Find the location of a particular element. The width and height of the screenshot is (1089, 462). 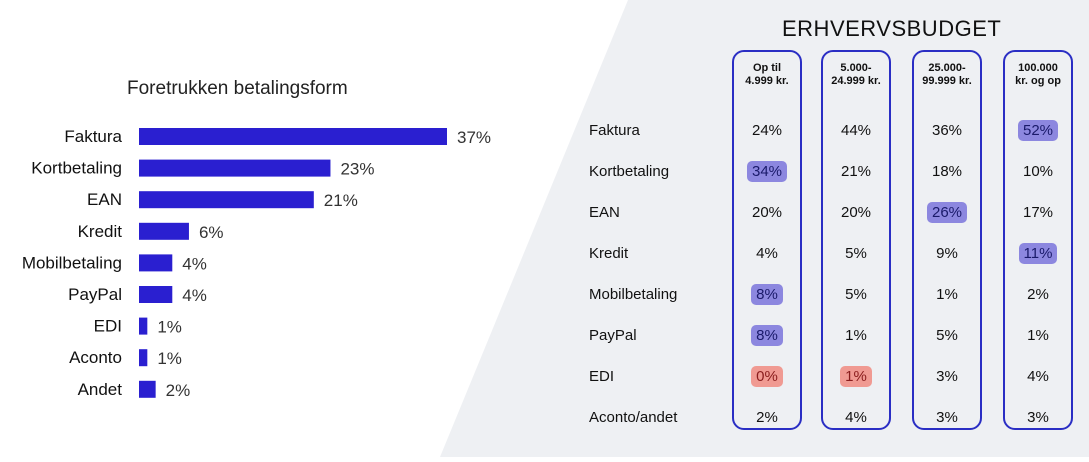

category-label: Mobilbetaling is located at coordinates (72, 262).